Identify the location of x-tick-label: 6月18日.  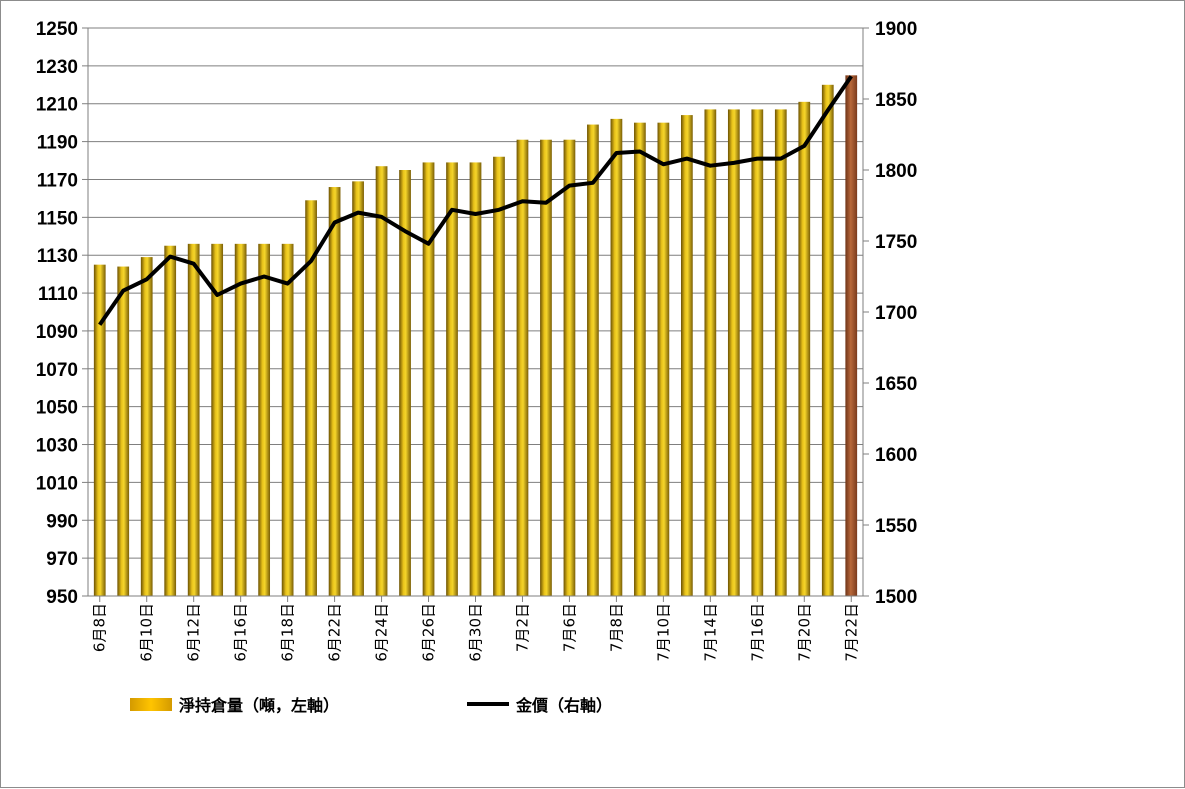
(288, 632).